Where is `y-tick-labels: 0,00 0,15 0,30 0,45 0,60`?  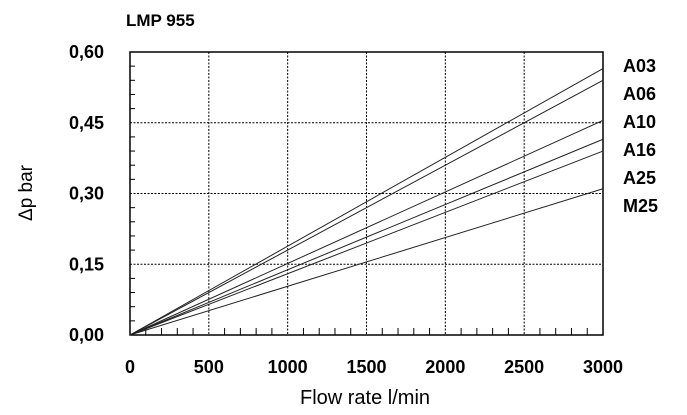
y-tick-labels: 0,00 0,15 0,30 0,45 0,60 is located at coordinates (86, 193).